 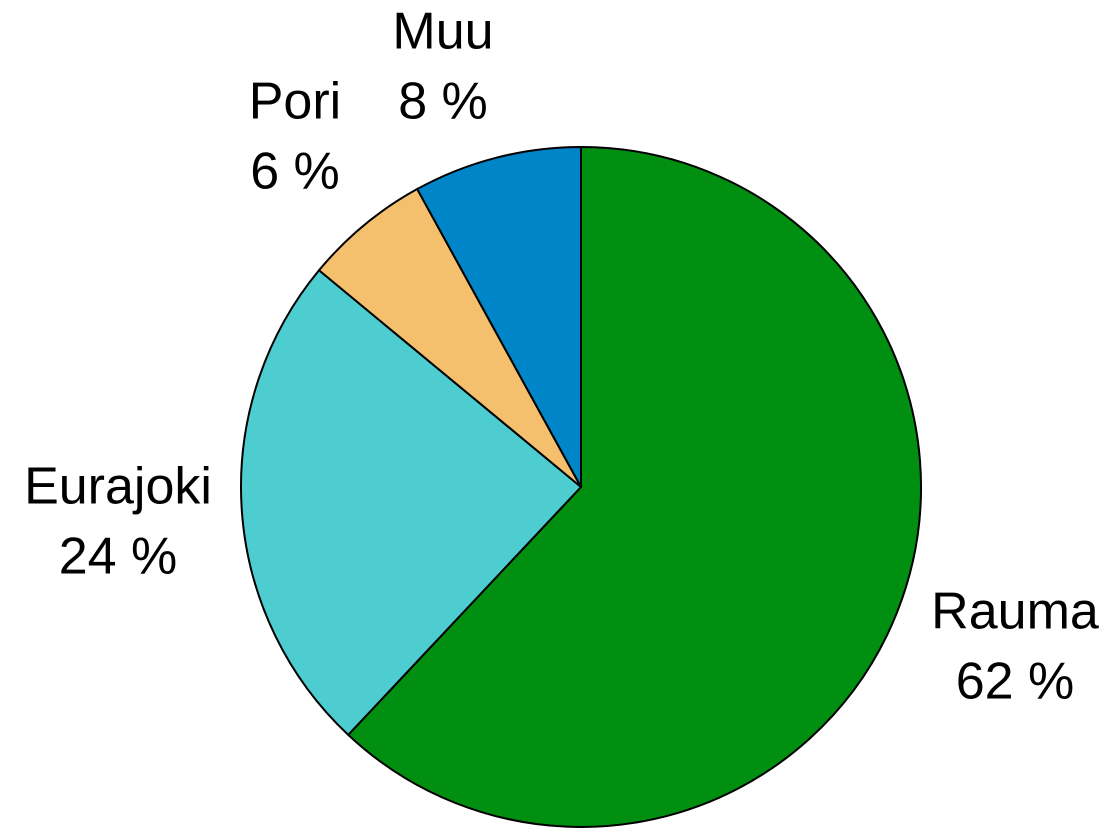 I want to click on slice-label: Pori, so click(x=295, y=102).